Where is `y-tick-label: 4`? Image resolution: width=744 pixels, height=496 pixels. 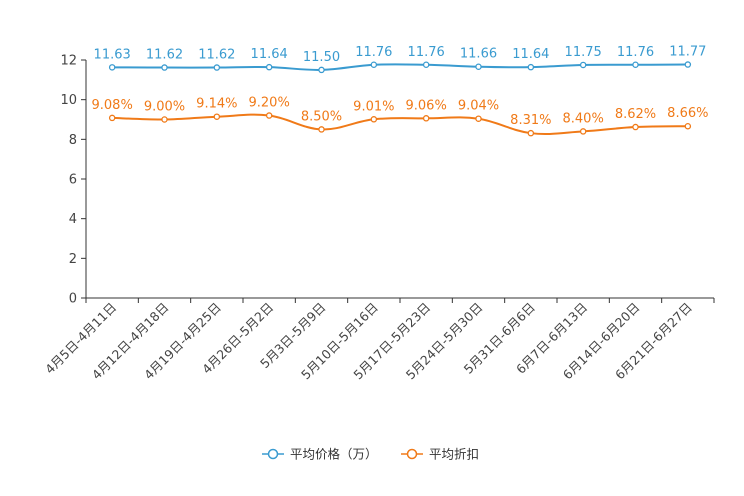
y-tick-label: 4 is located at coordinates (73, 219).